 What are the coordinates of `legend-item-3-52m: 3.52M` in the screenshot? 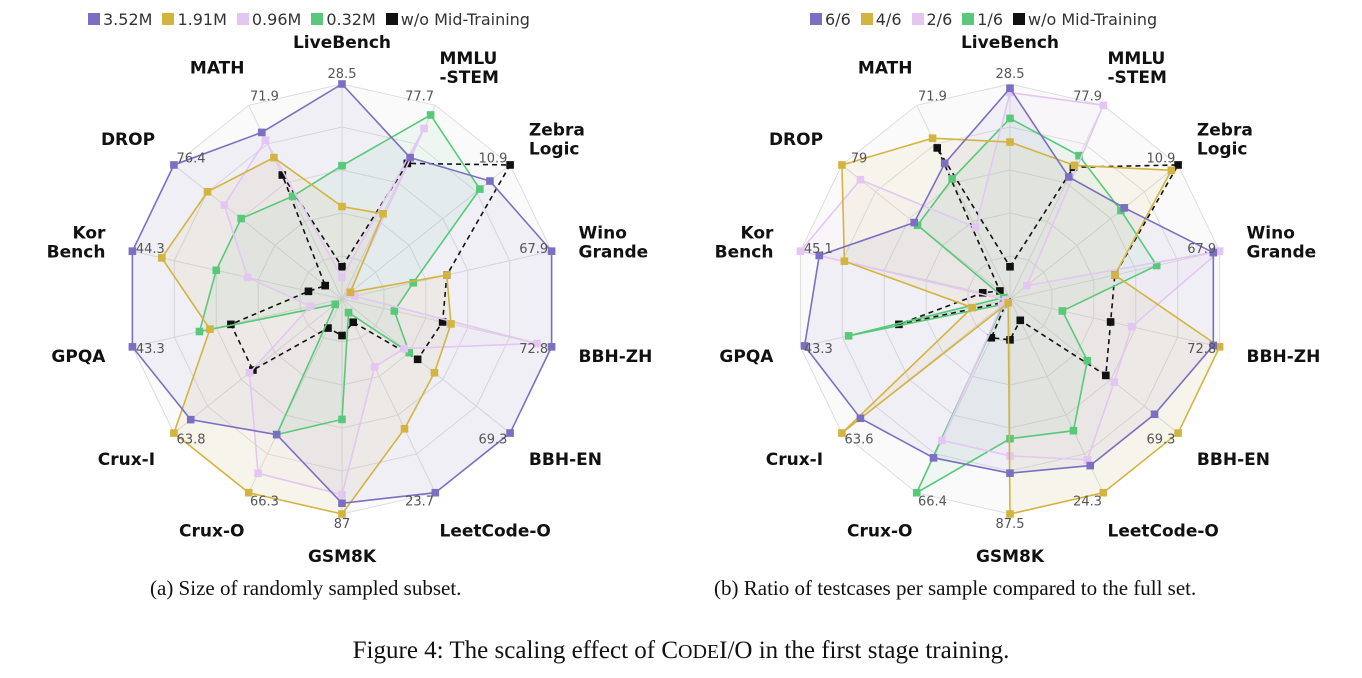 It's located at (120, 19).